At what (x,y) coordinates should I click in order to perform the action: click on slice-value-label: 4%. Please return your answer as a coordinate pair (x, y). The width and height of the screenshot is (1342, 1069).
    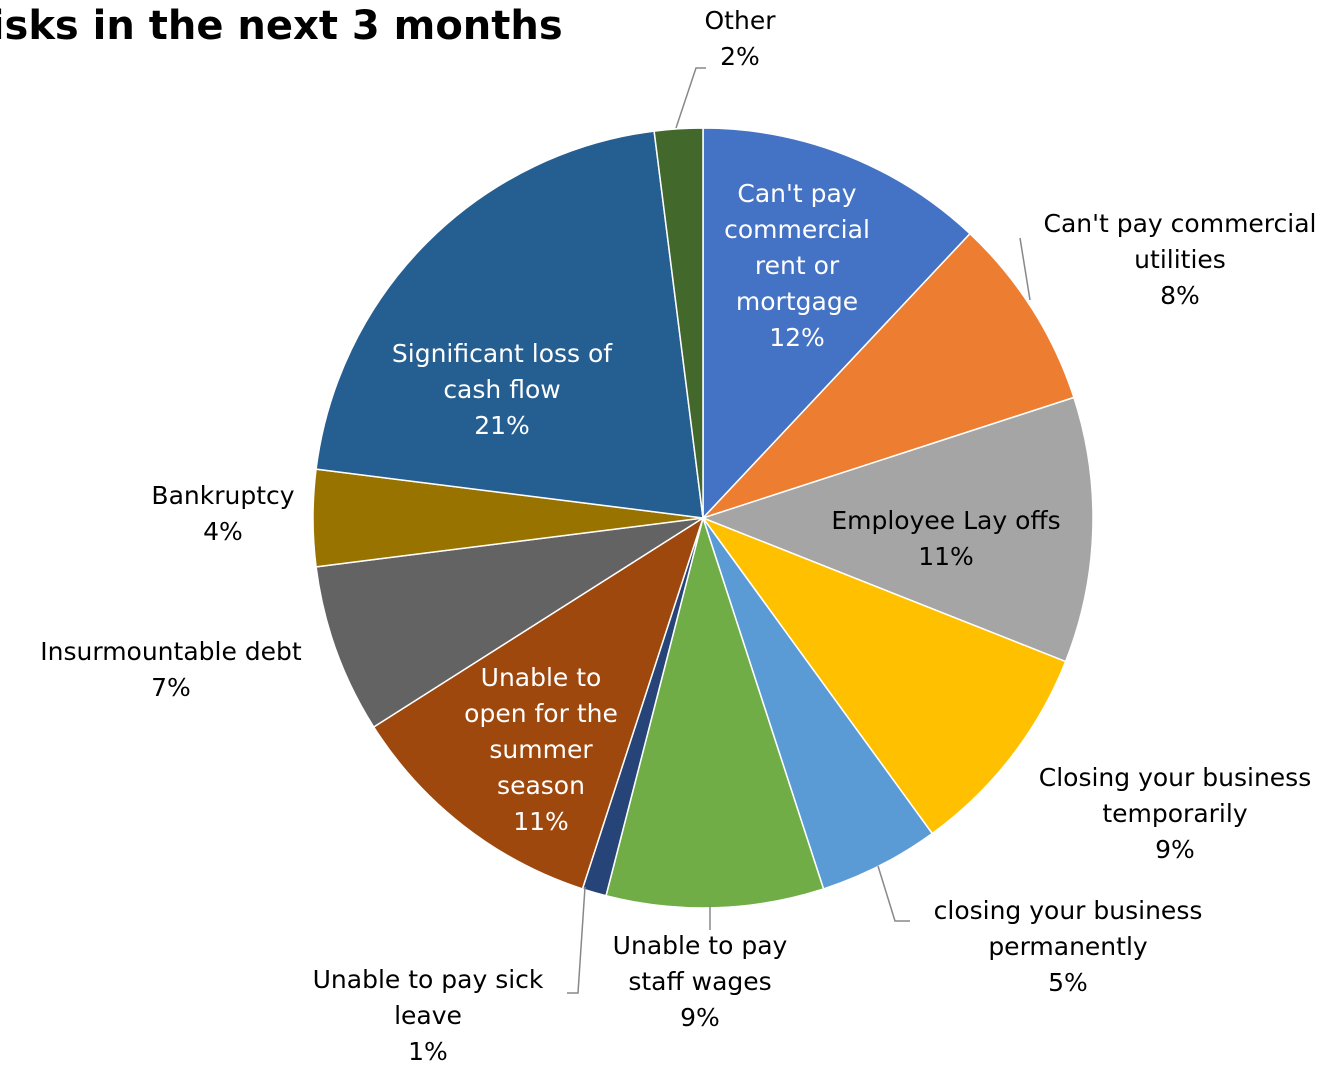
    Looking at the image, I should click on (223, 531).